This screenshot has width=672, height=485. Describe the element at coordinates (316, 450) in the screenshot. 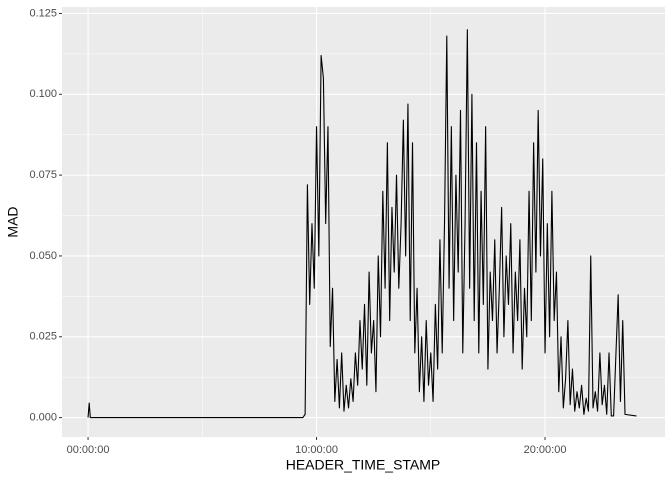

I see `x-tick-label: 10:00:00` at that location.